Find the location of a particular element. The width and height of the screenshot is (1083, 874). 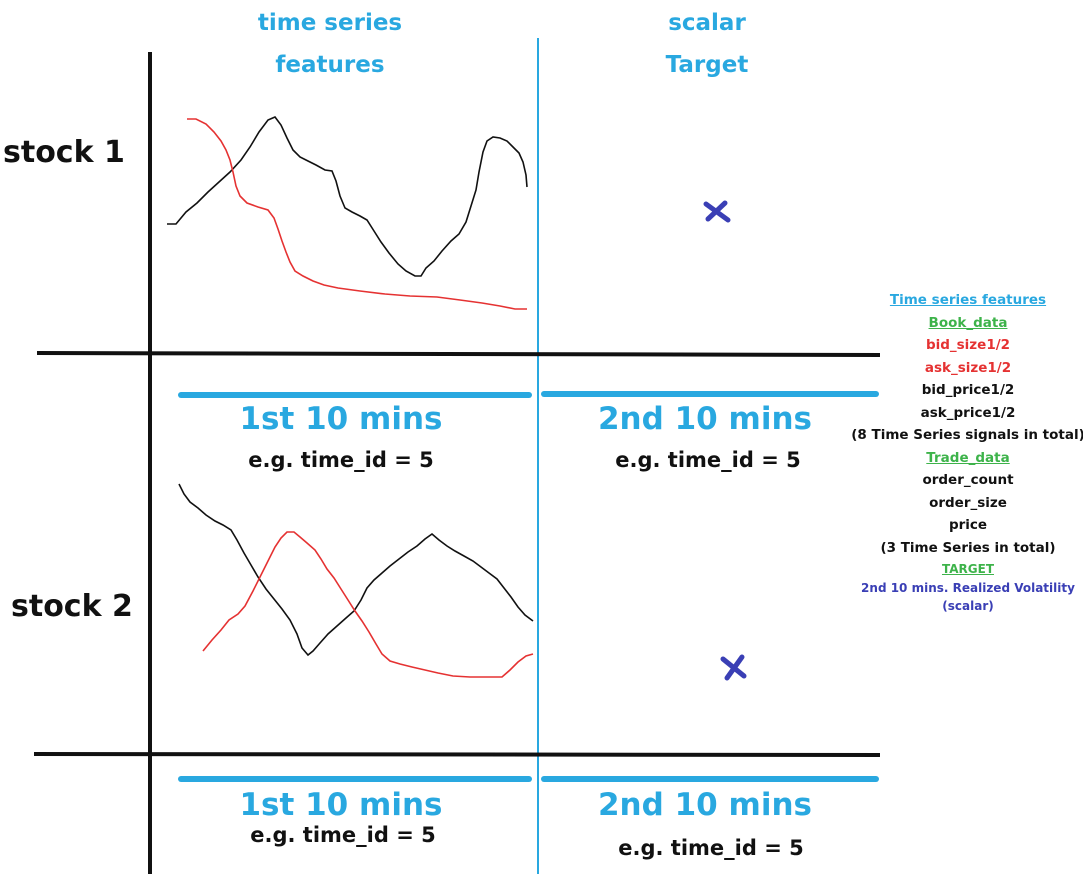

stock2-size-series is located at coordinates (368, 604).